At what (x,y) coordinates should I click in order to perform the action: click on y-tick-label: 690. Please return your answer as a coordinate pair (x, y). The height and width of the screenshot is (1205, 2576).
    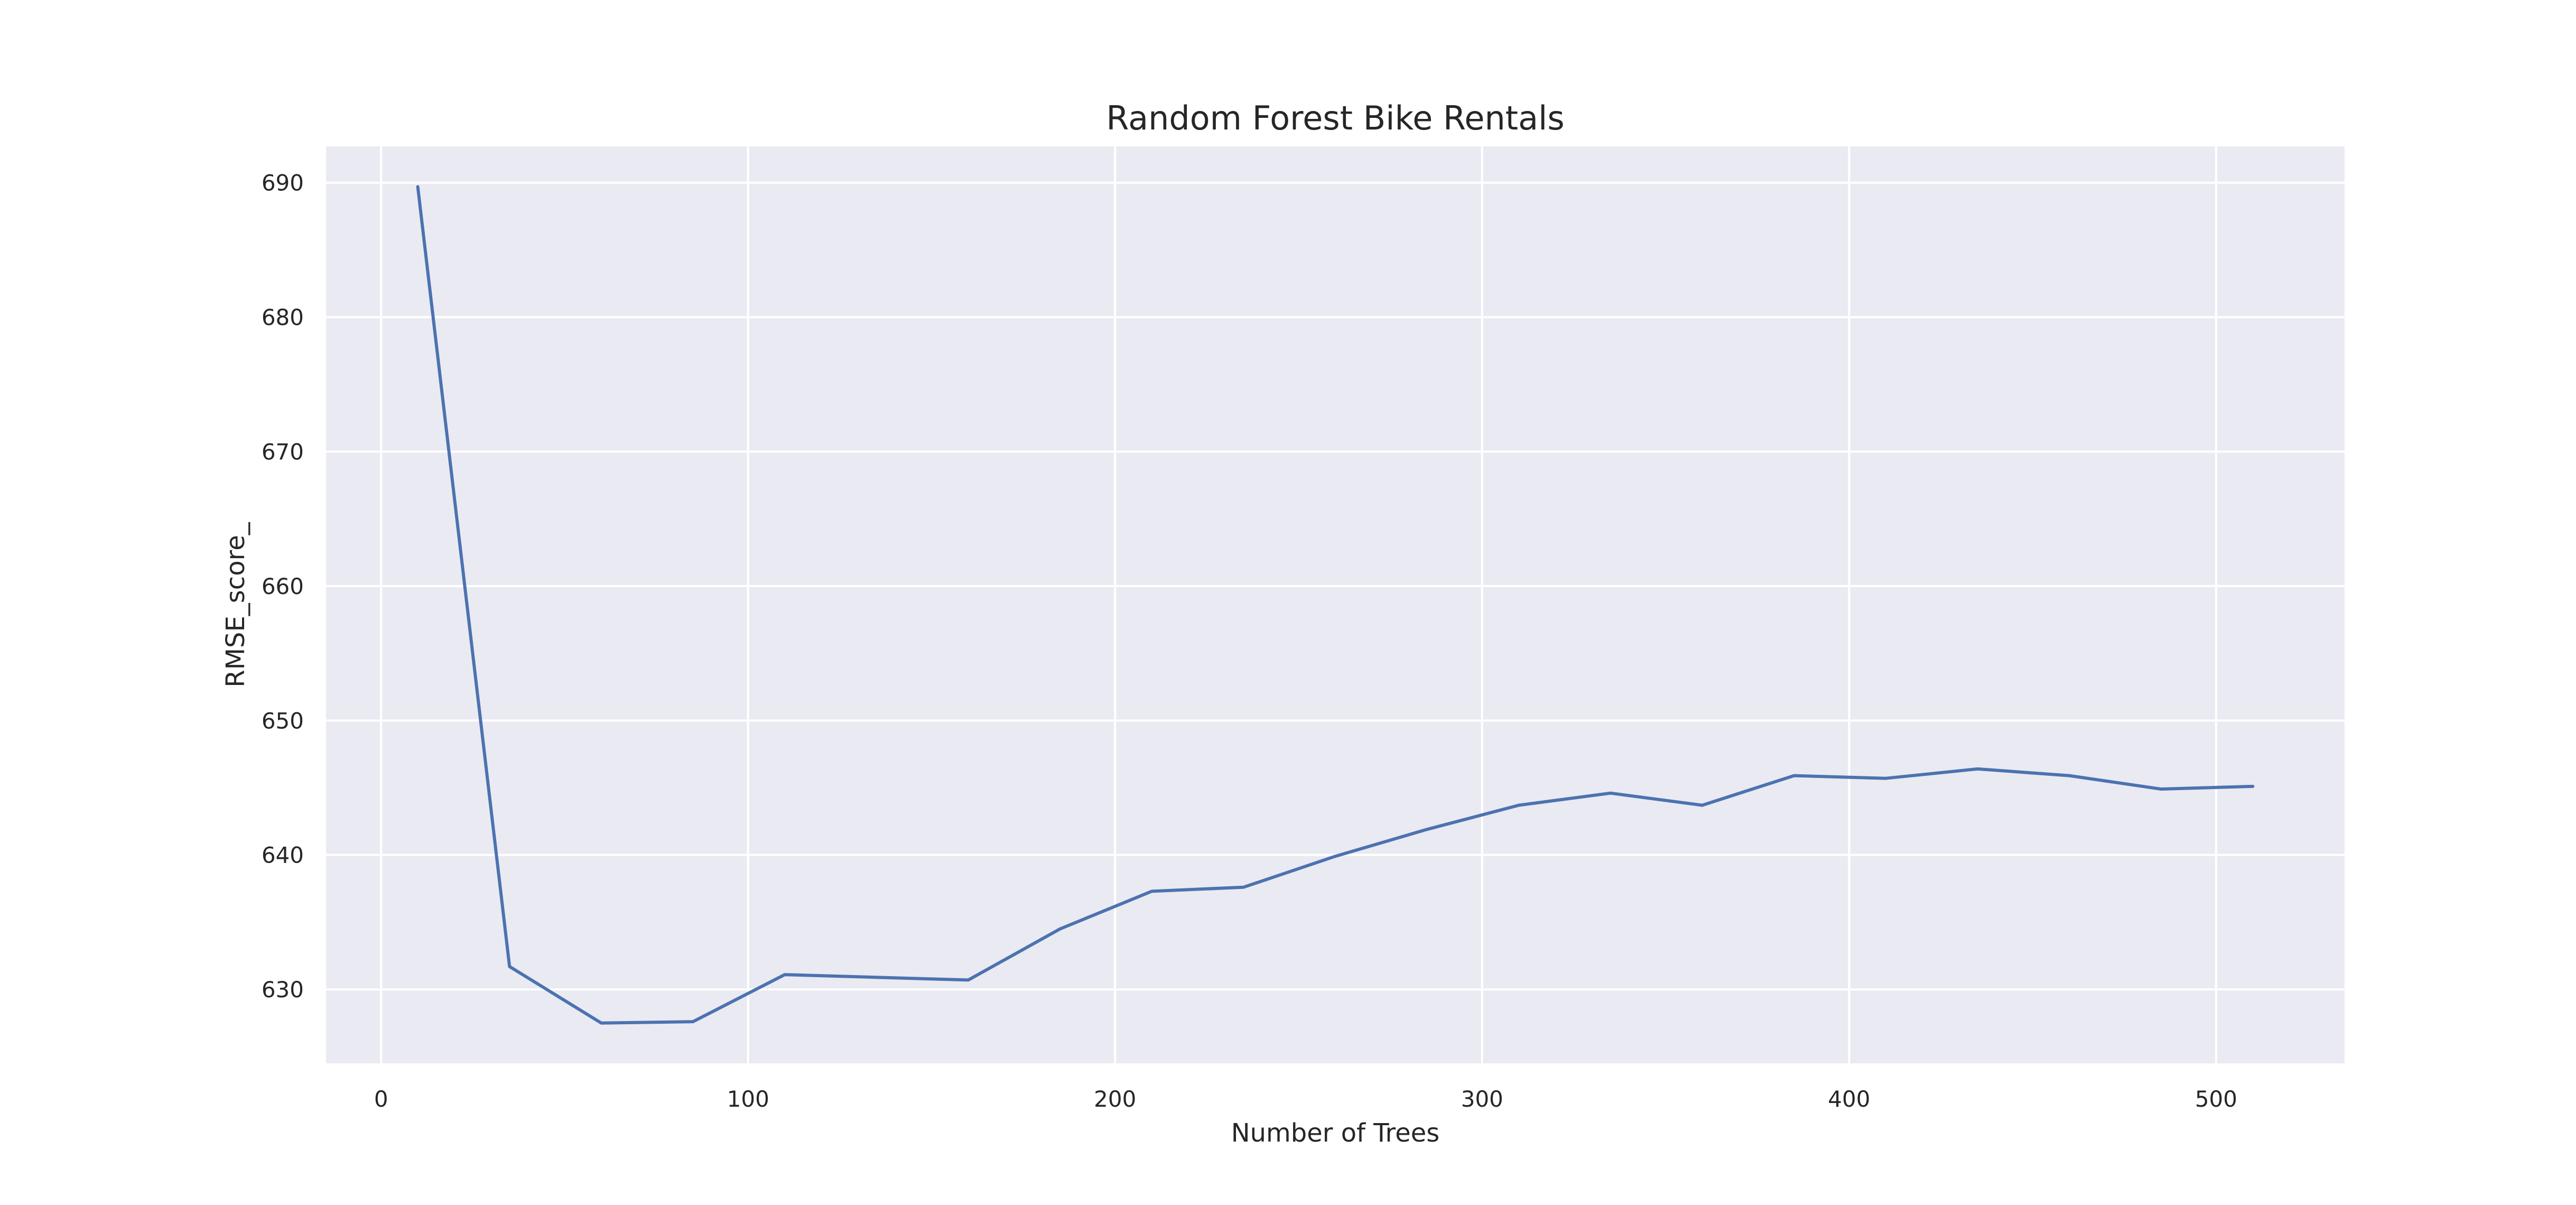
    Looking at the image, I should click on (283, 183).